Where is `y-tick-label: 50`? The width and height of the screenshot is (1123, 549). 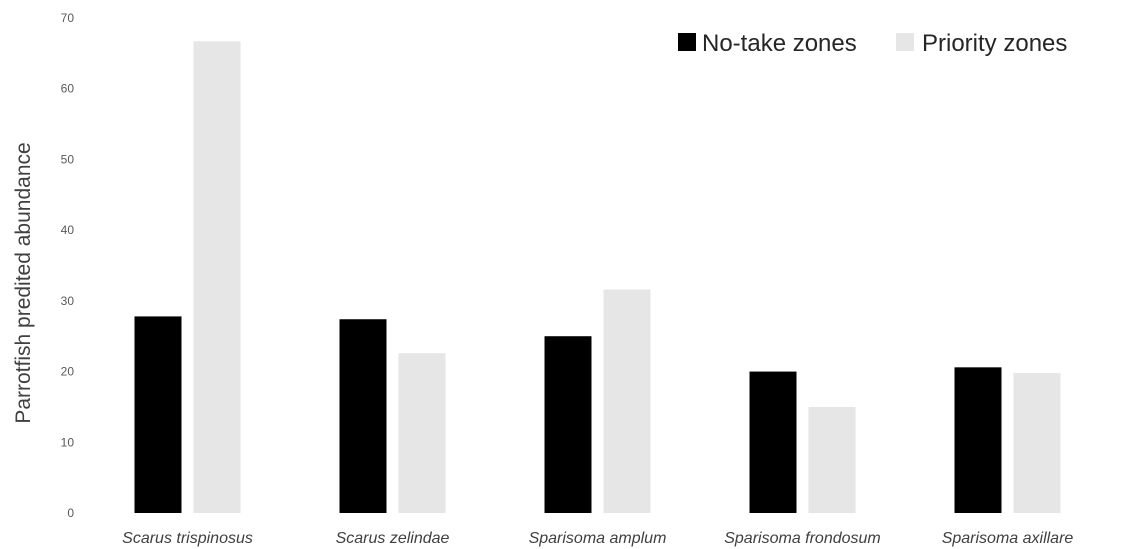 y-tick-label: 50 is located at coordinates (68, 159).